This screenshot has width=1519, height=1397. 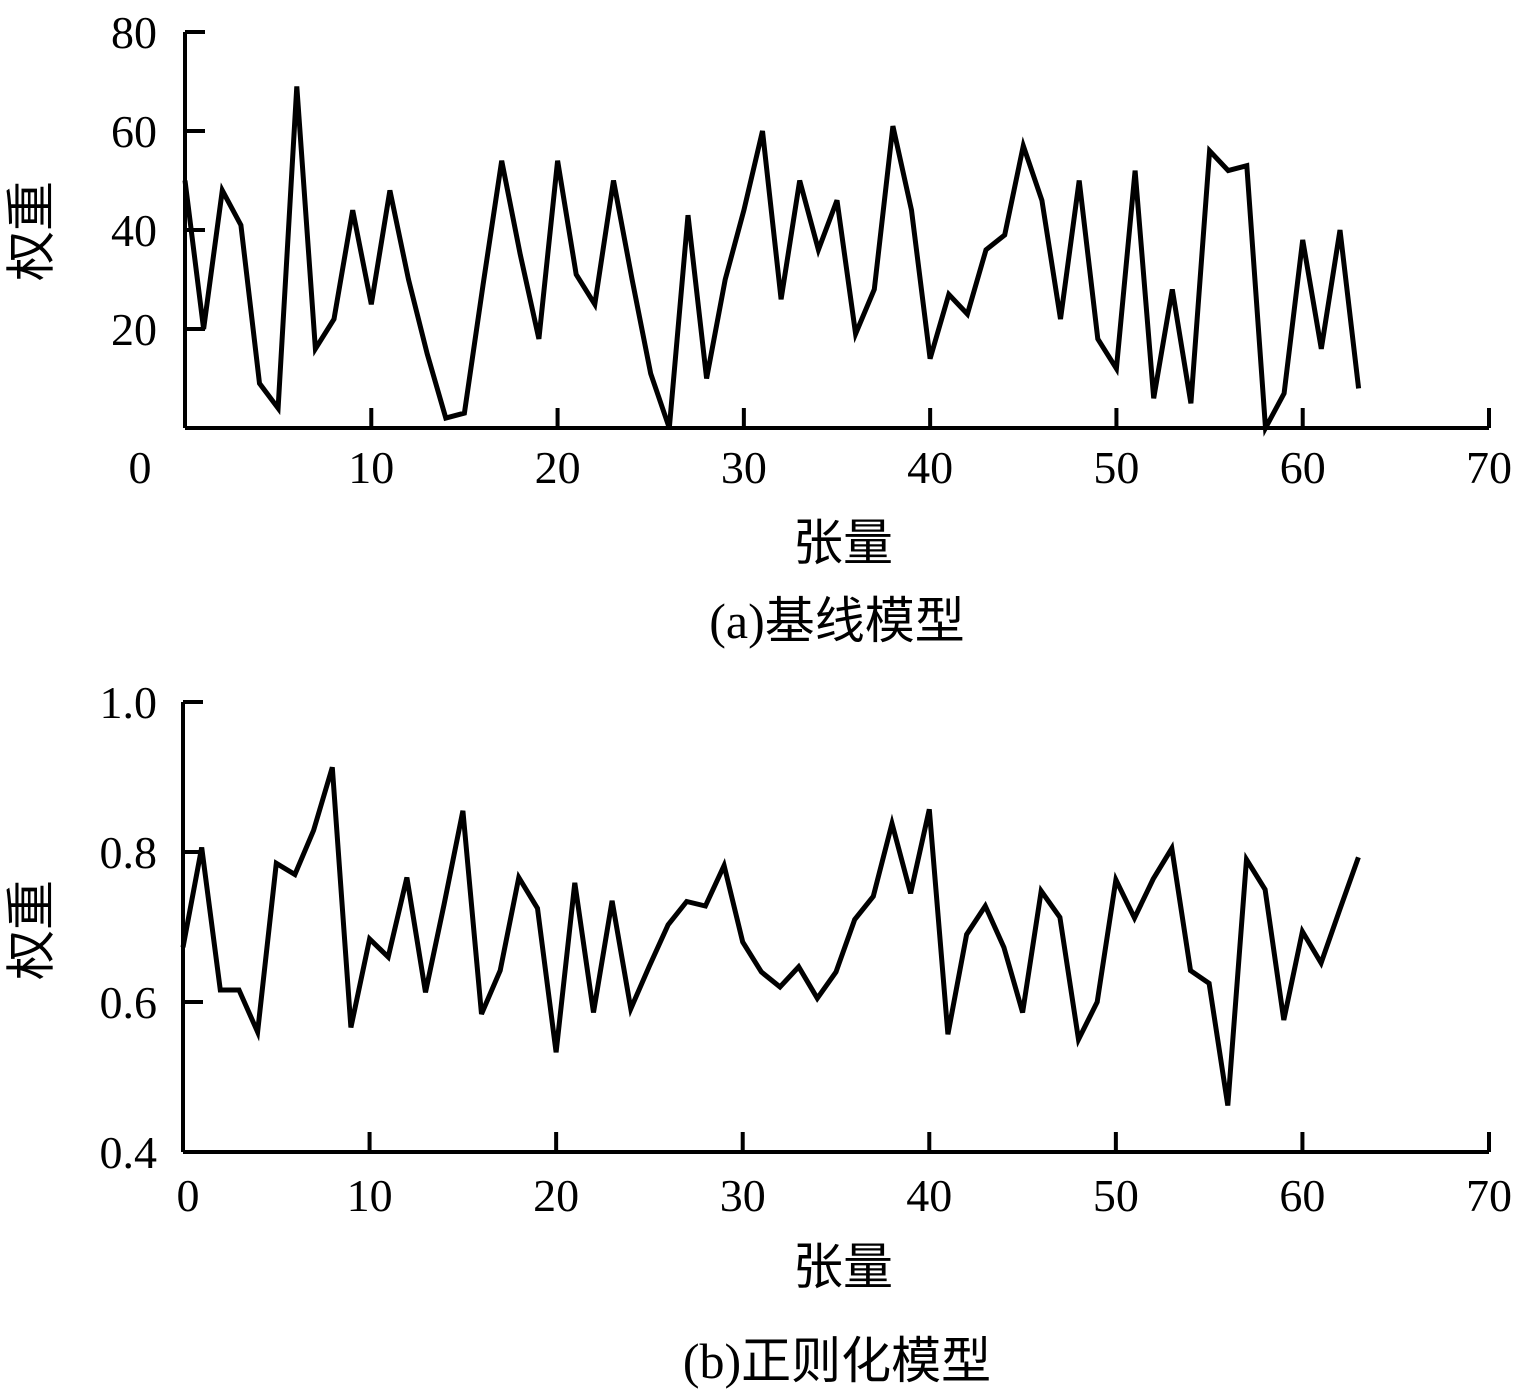 What do you see at coordinates (129, 1152) in the screenshot?
I see `y-tick-label: 0.4` at bounding box center [129, 1152].